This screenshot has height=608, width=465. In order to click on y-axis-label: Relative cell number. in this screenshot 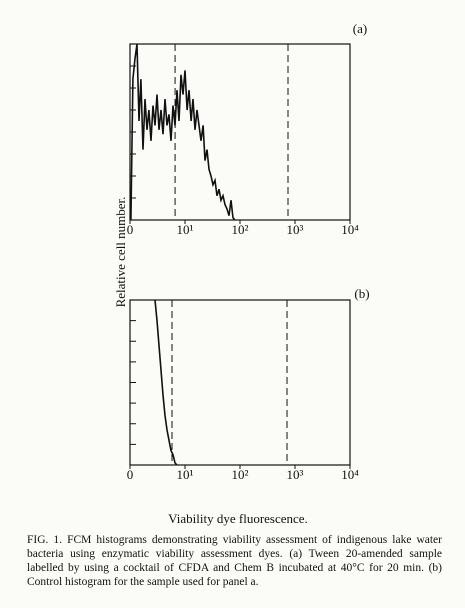, I will do `click(120, 252)`.